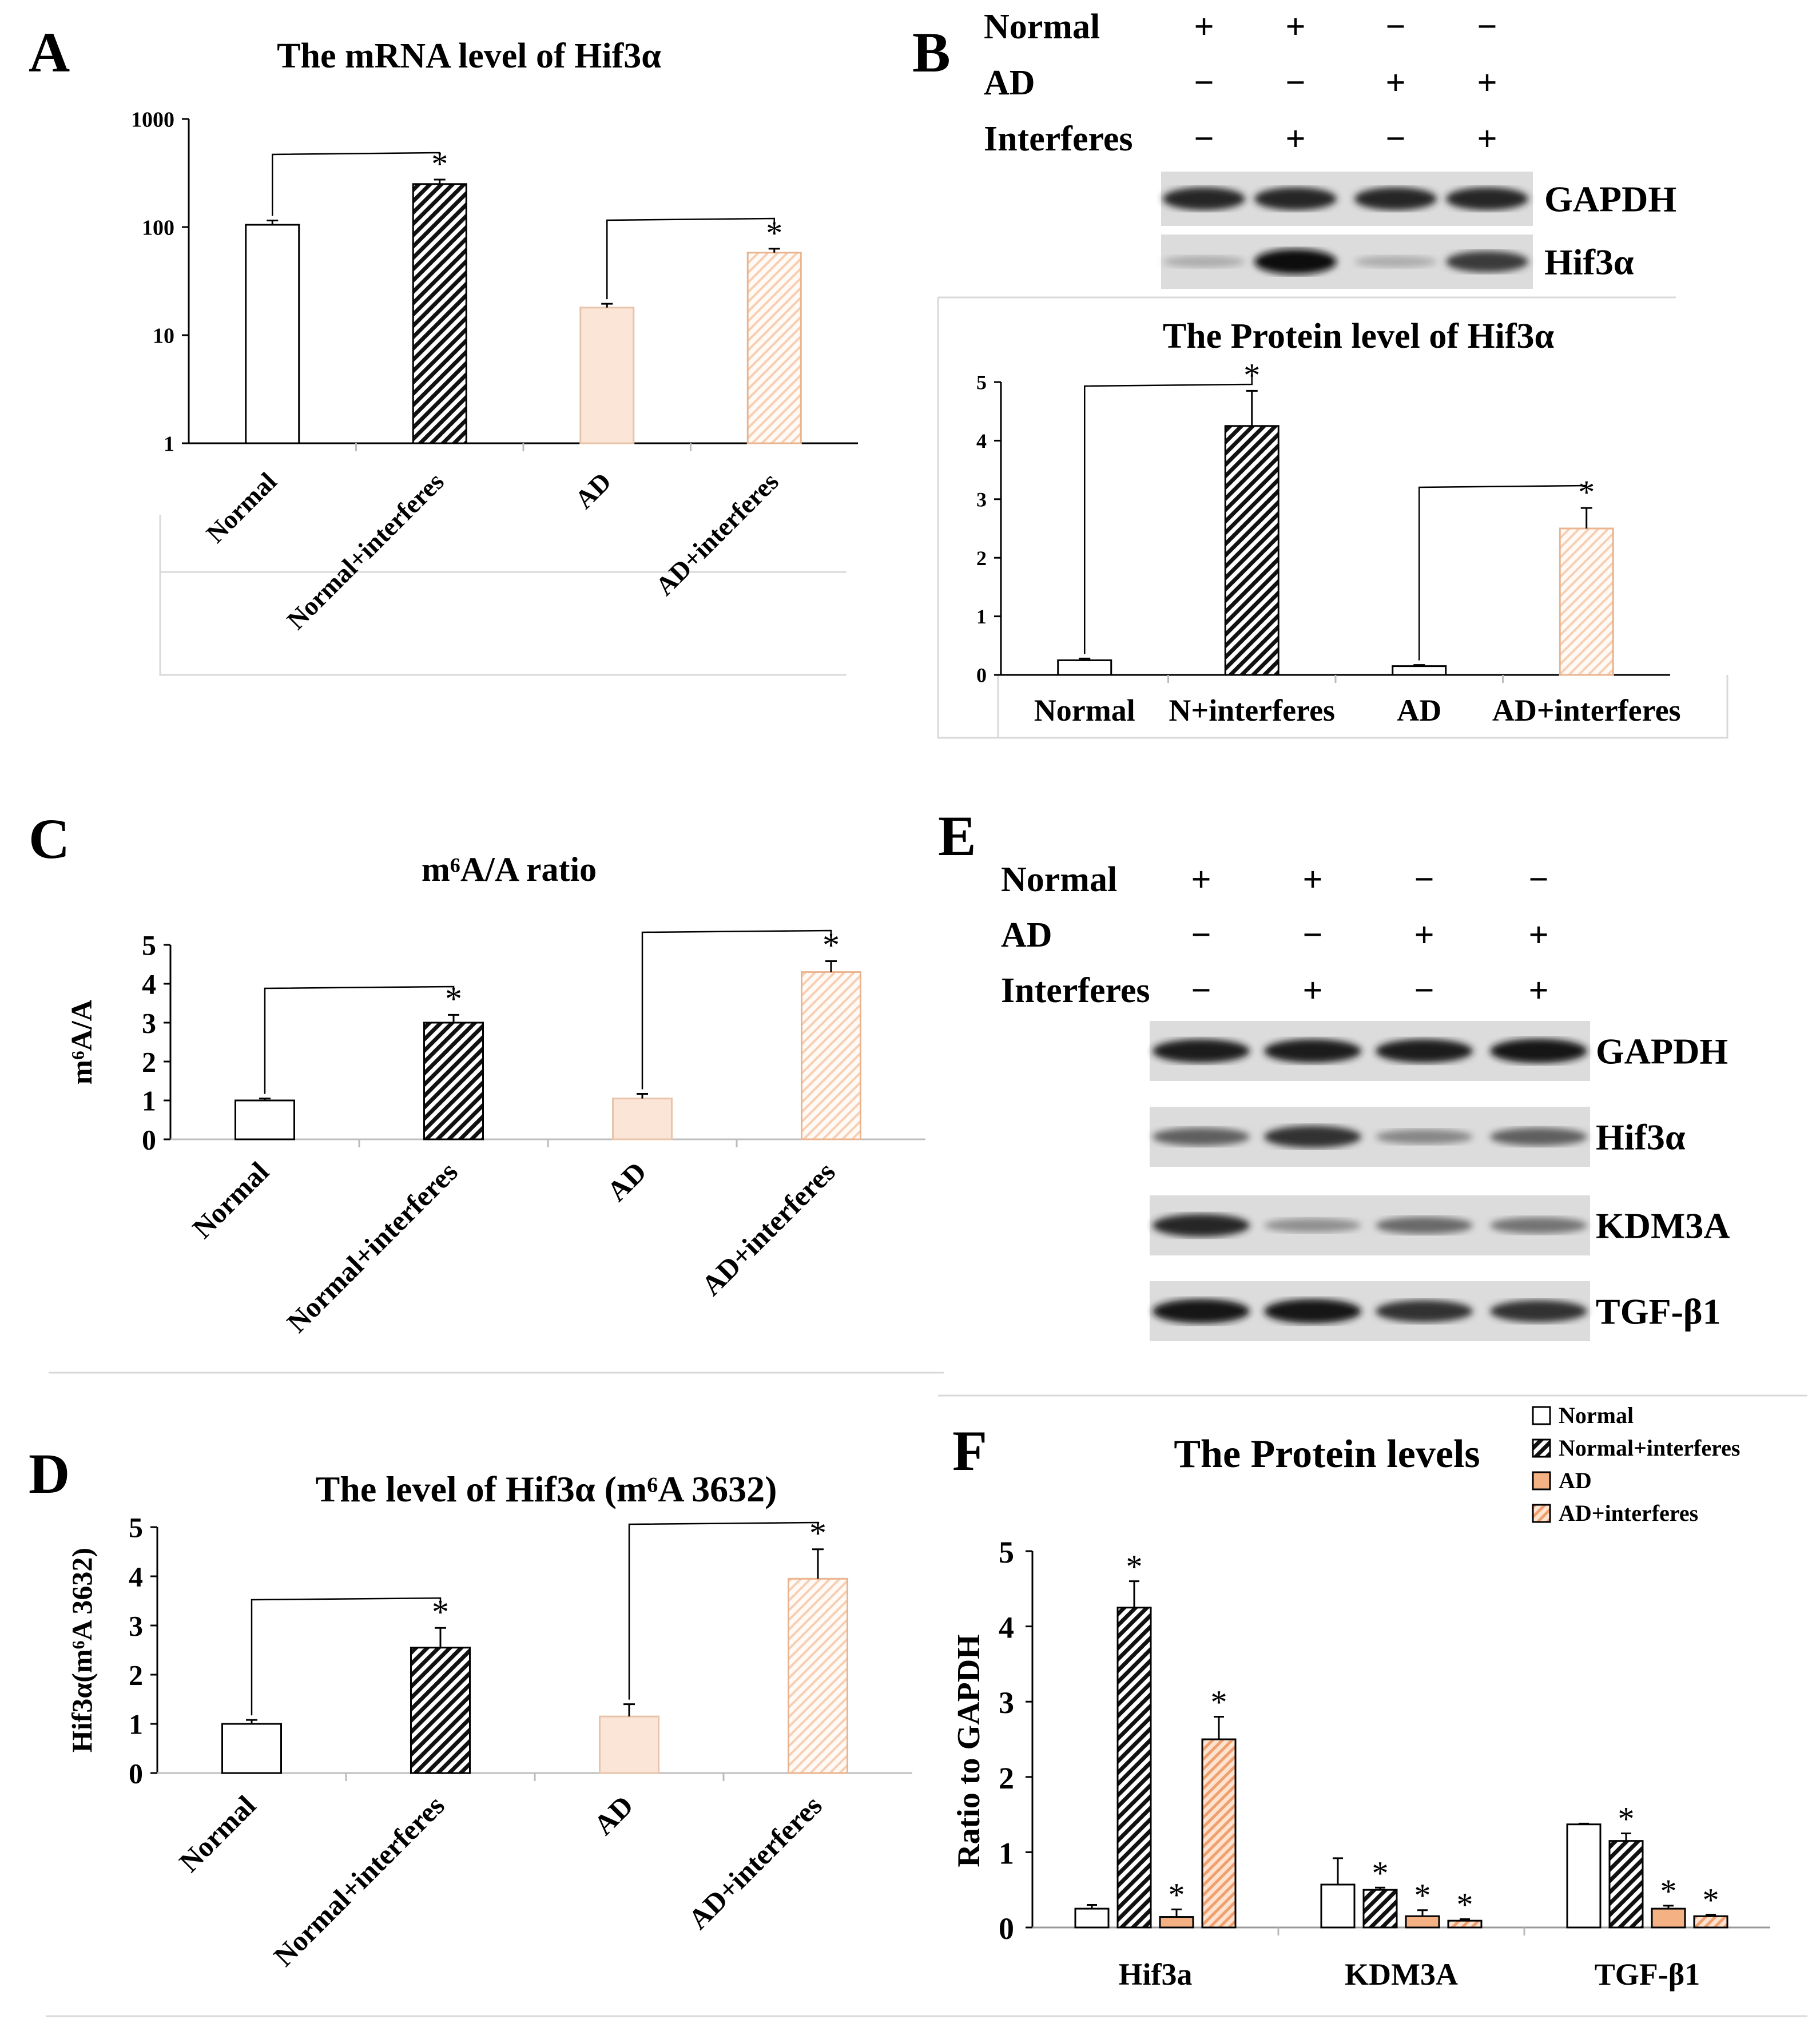  I want to click on condition-label: AD, so click(1010, 82).